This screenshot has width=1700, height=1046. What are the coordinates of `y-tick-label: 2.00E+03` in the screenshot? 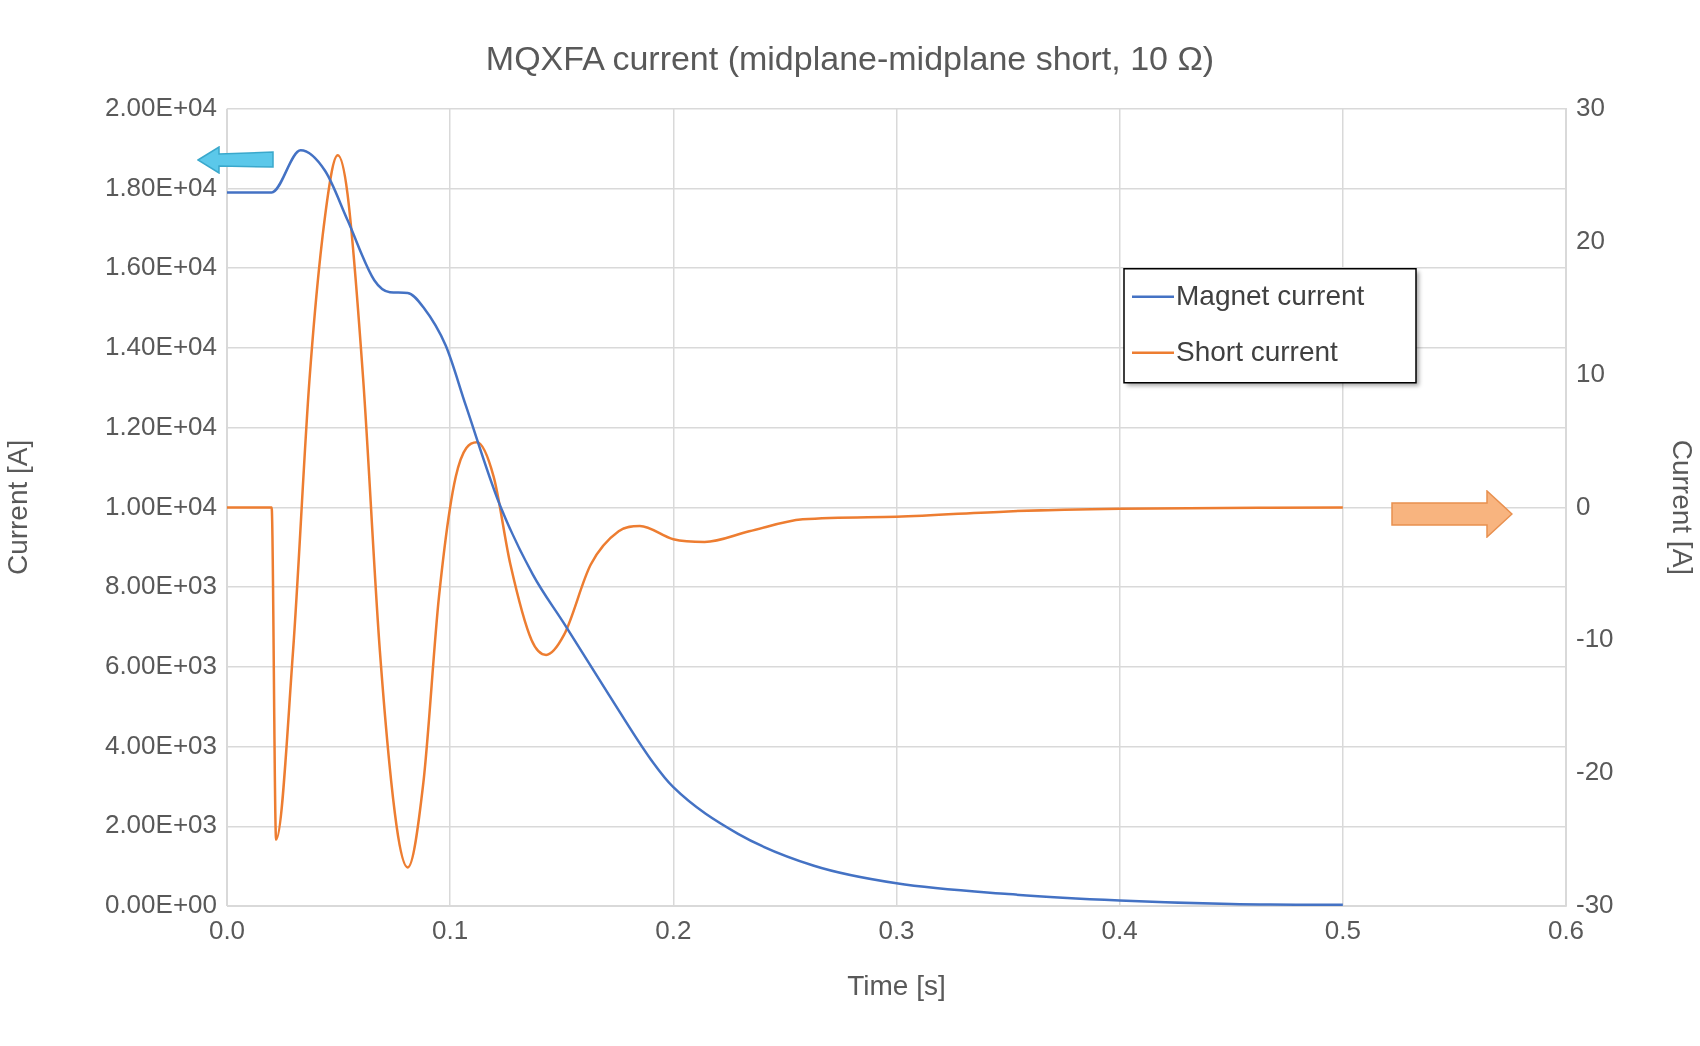 It's located at (160, 824).